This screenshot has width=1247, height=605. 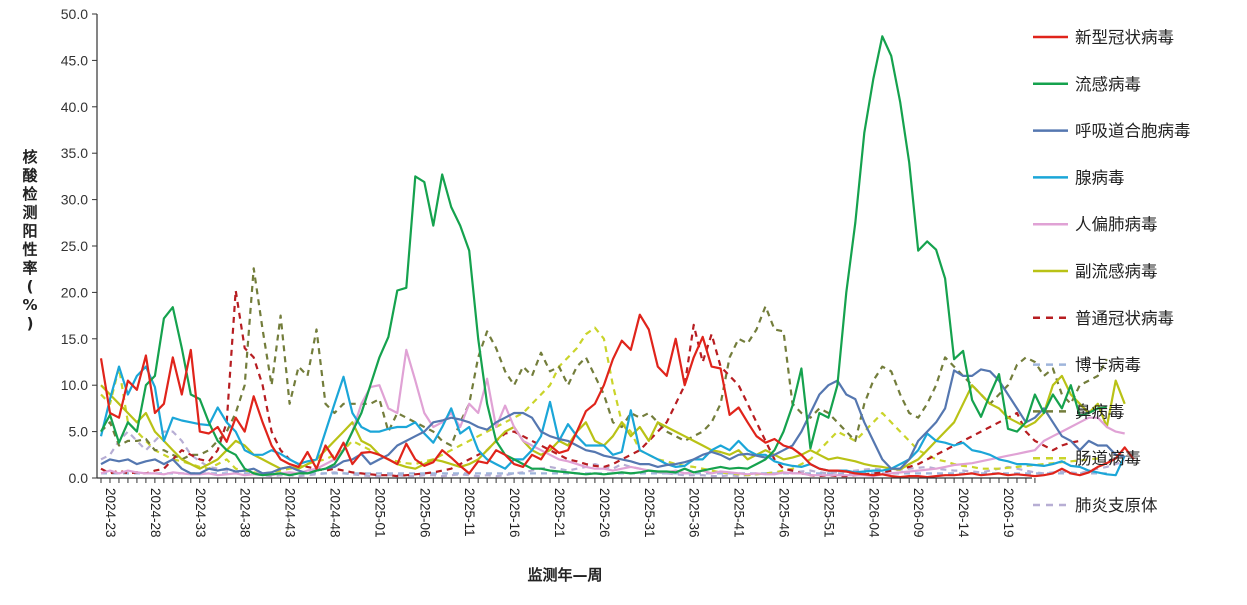 I want to click on y-axis-title: 核酸检测阳性率(%), so click(x=30, y=240).